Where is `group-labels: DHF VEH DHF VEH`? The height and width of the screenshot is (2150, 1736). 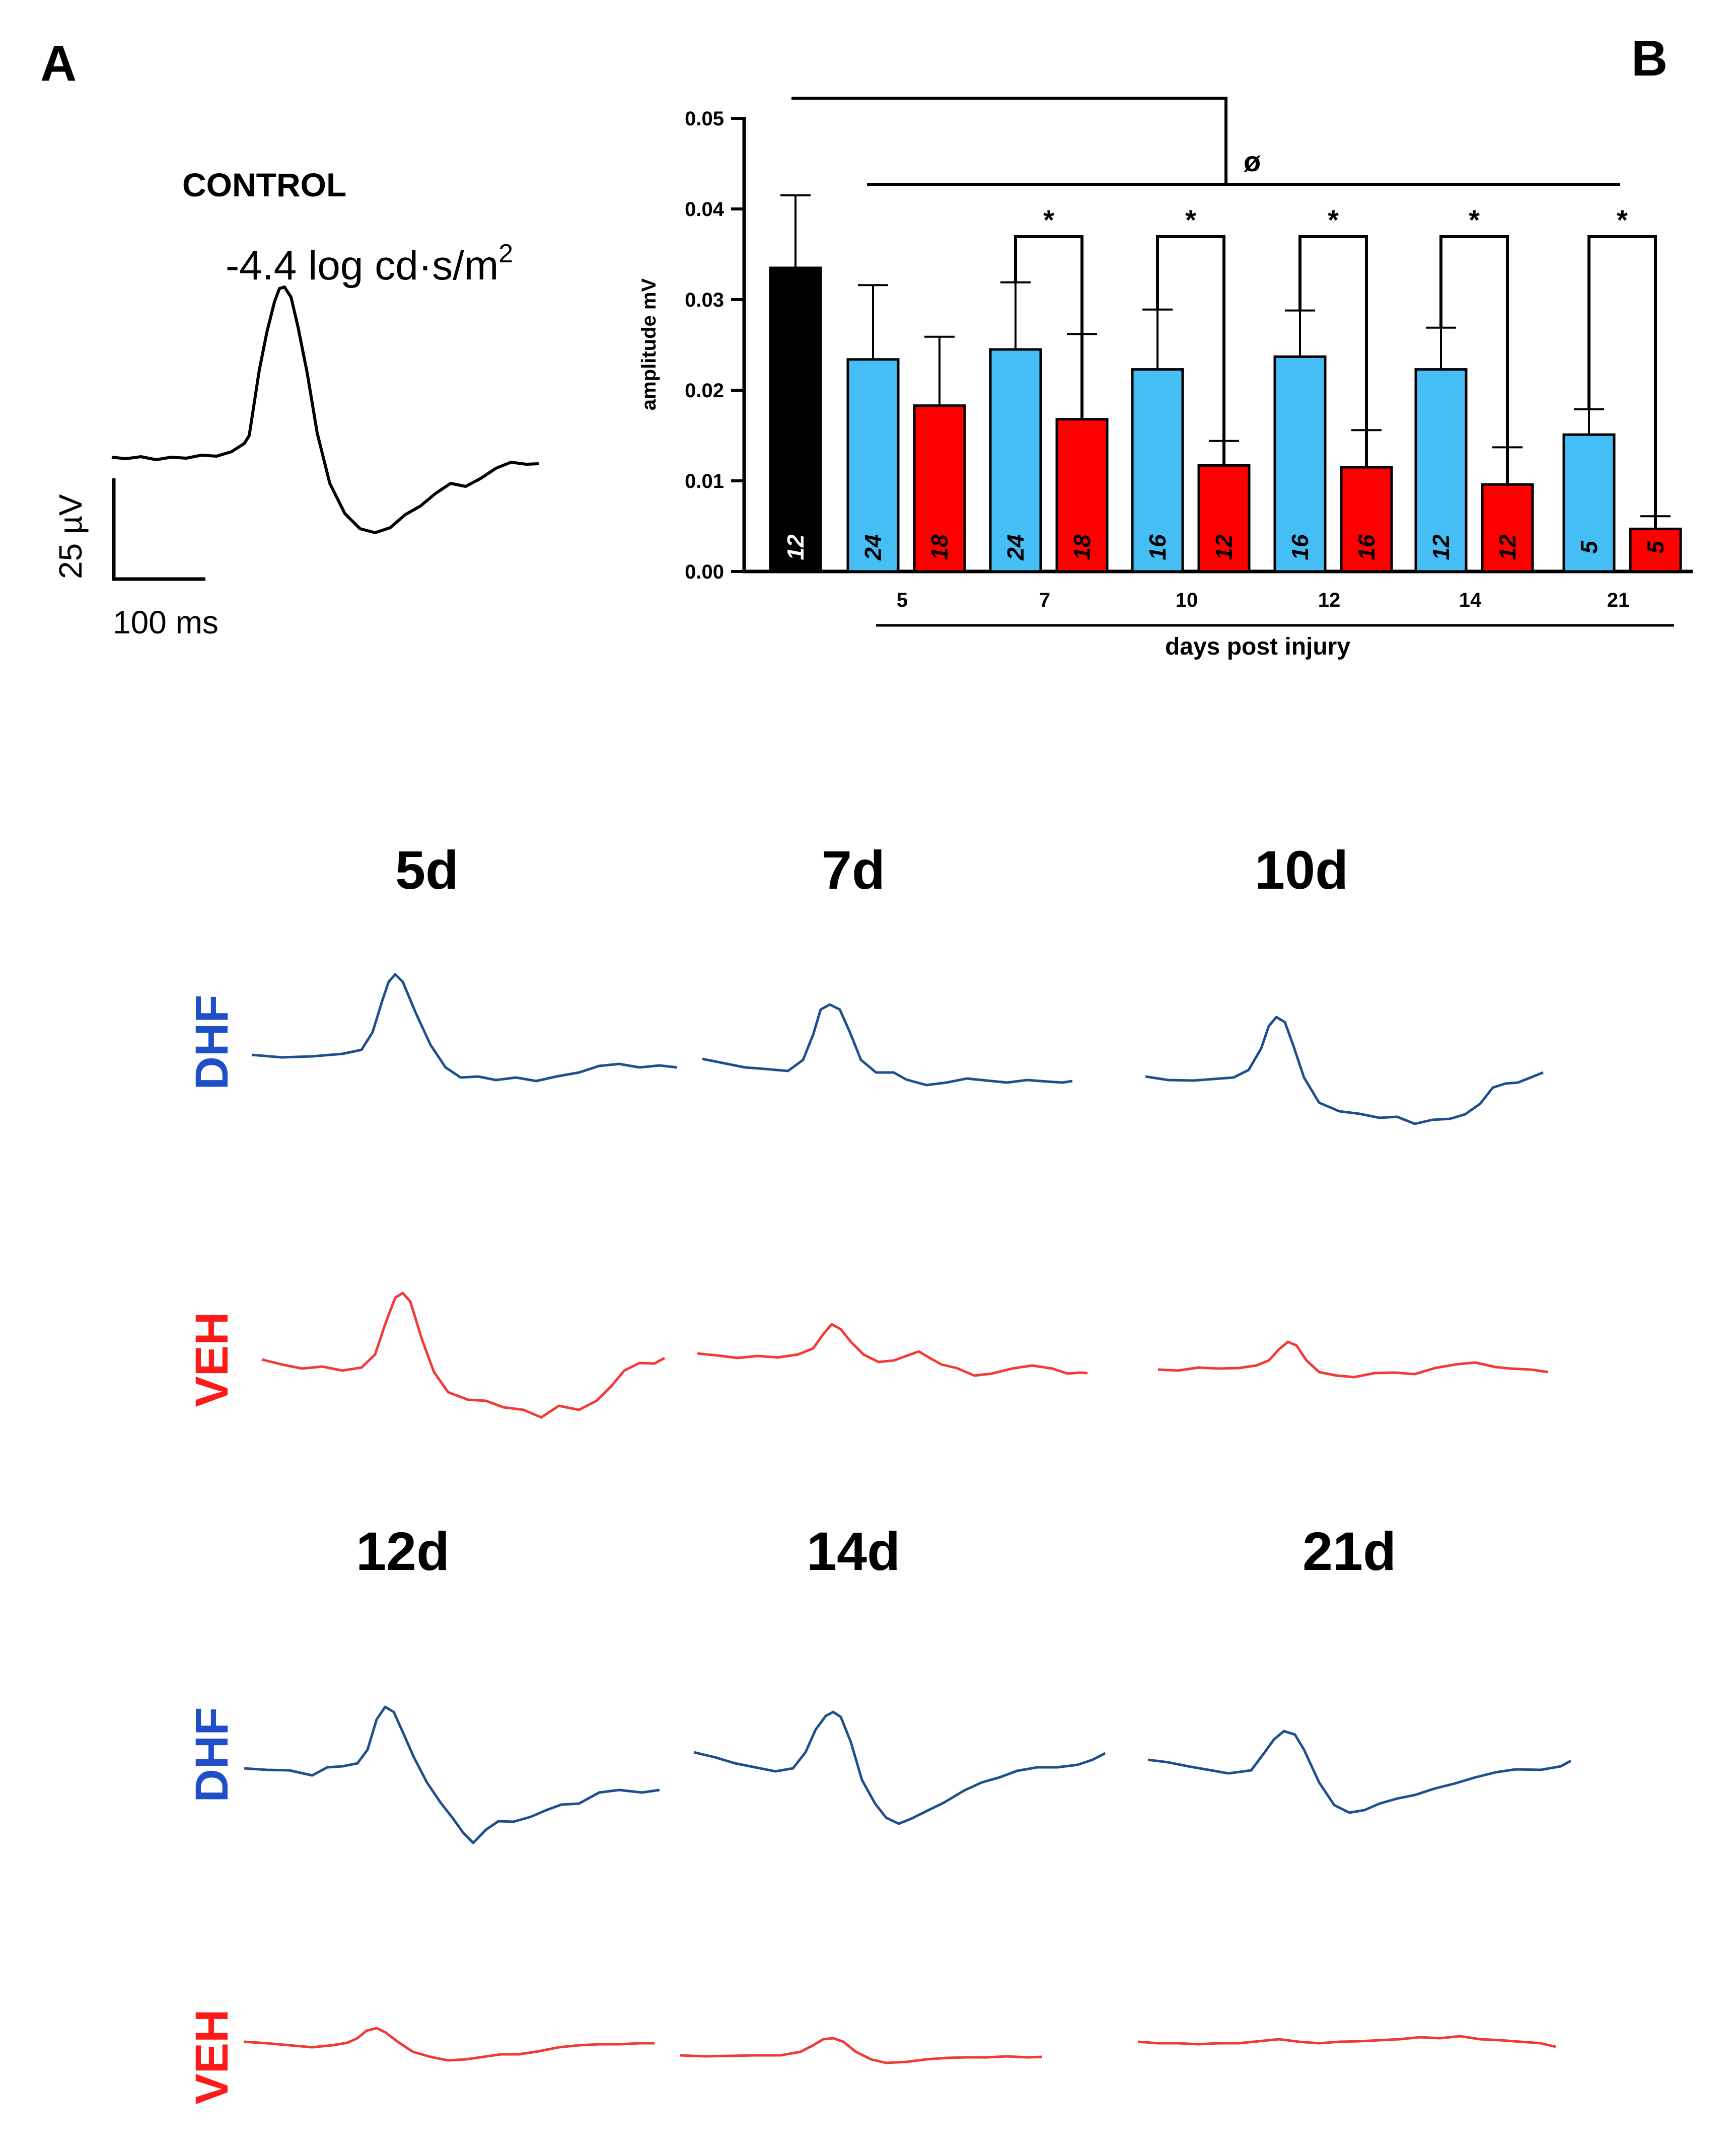 group-labels: DHF VEH DHF VEH is located at coordinates (212, 1549).